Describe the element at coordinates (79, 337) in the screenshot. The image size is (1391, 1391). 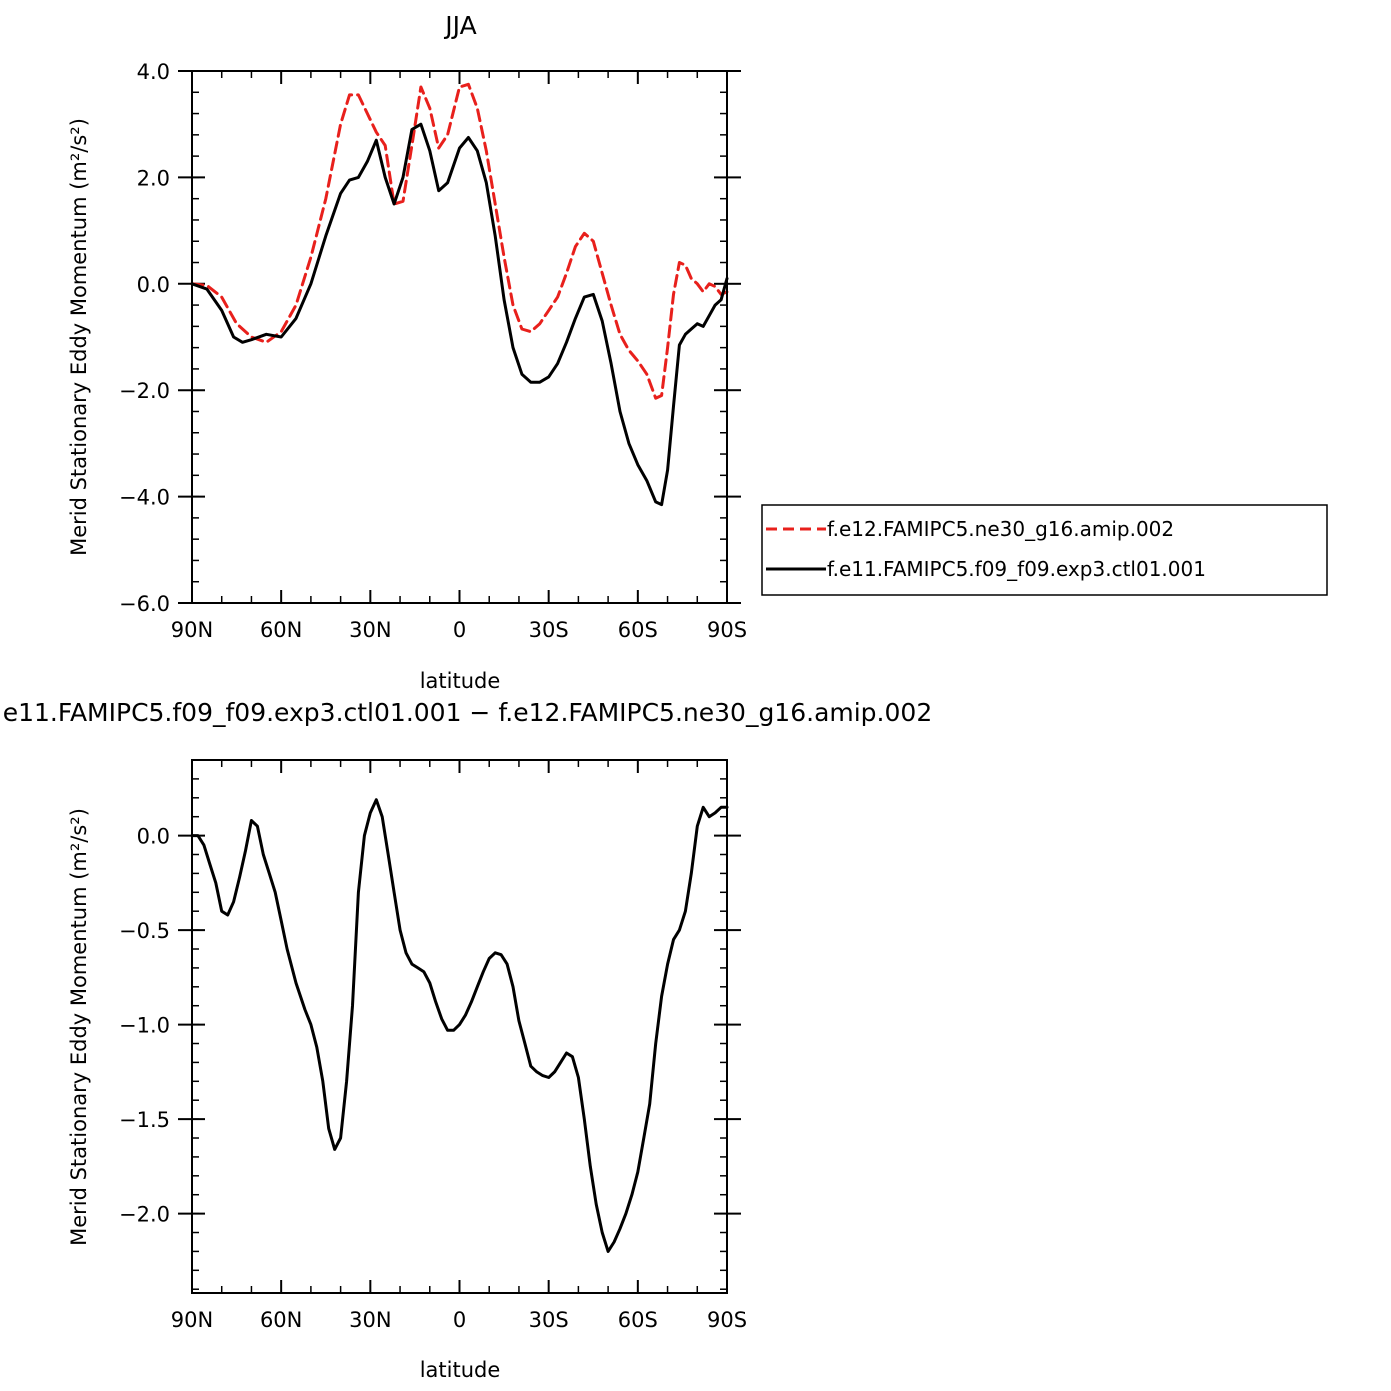
I see `top-y-axis-label: Merid Stationary Eddy Momentum (m²/s²)` at that location.